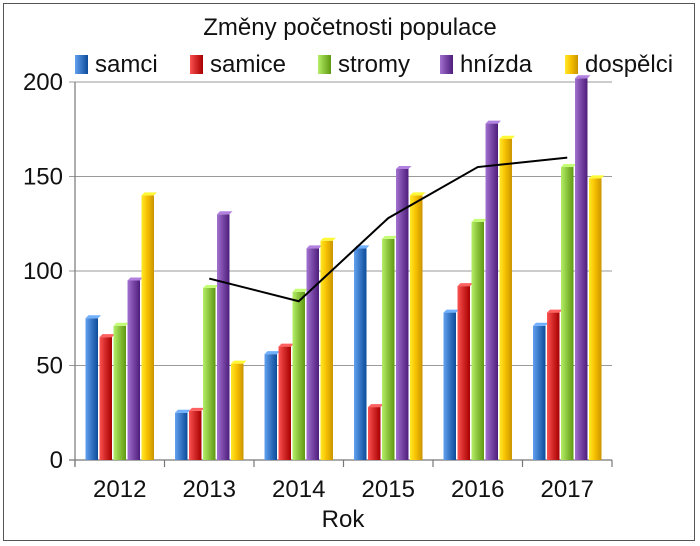  I want to click on x-tick-label: 2014, so click(298, 489).